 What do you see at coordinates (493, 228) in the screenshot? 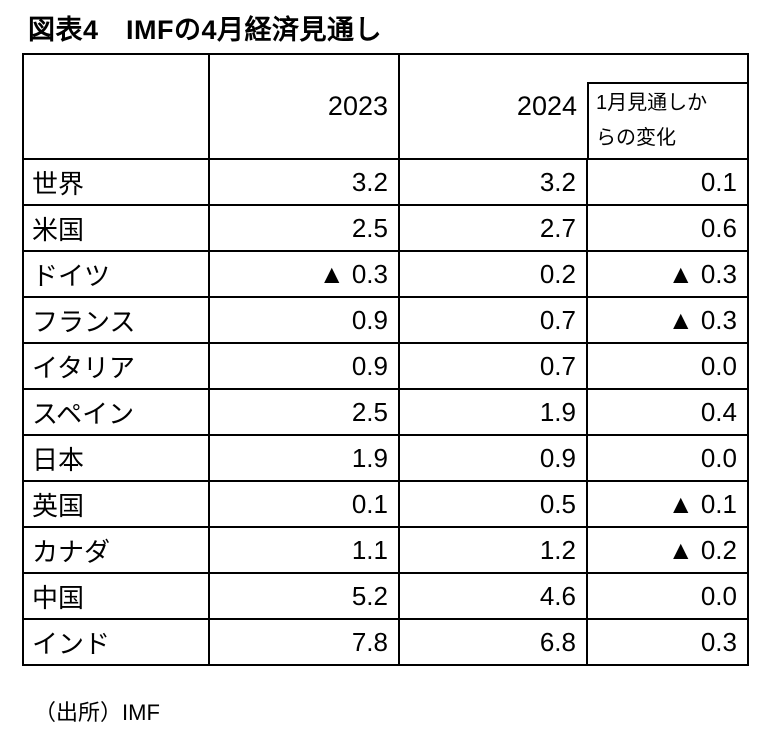
I see `cell-2024: 2.7` at bounding box center [493, 228].